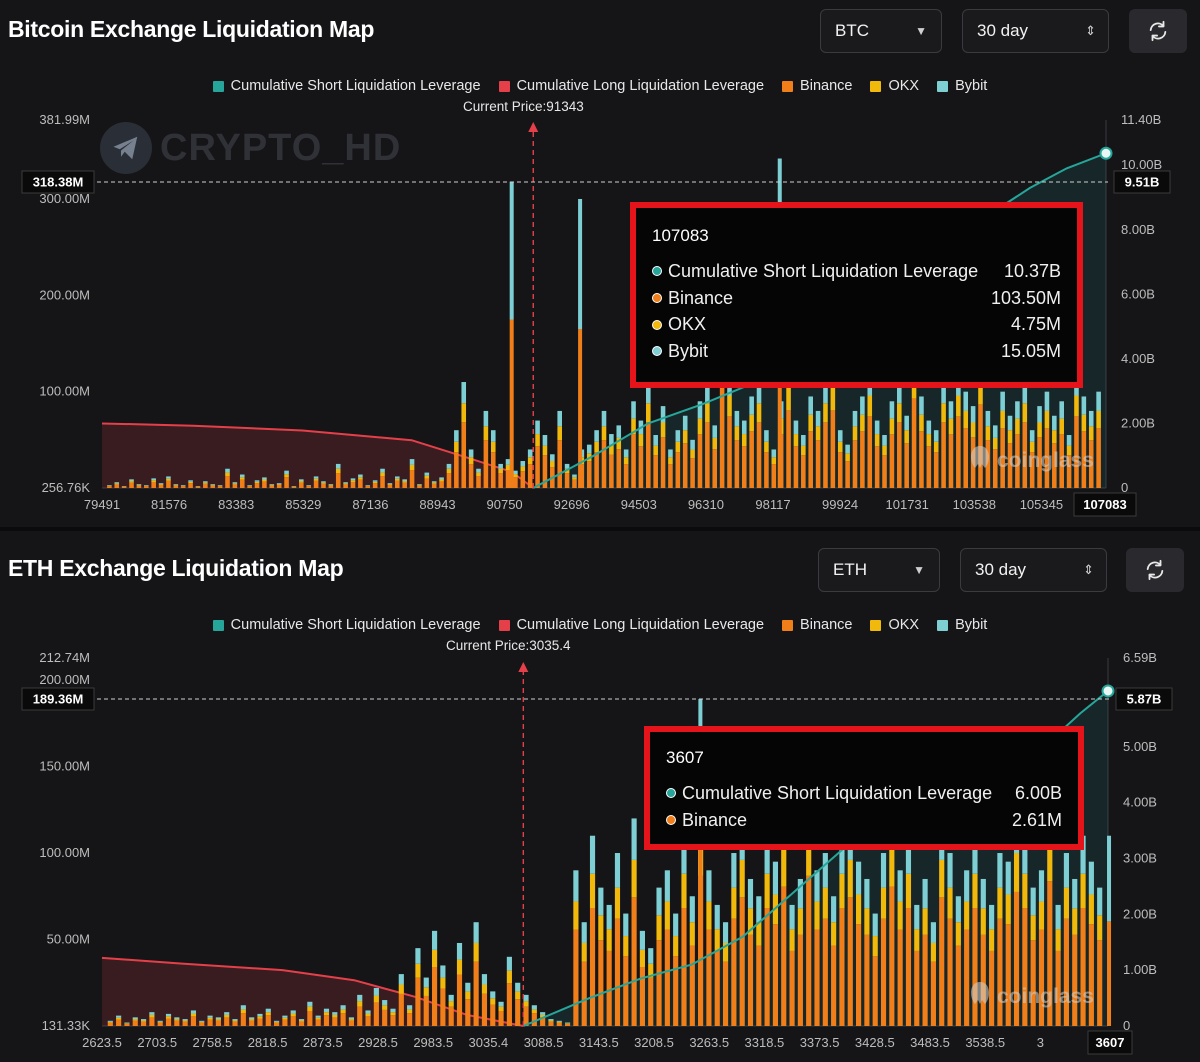 Image resolution: width=1200 pixels, height=1062 pixels. Describe the element at coordinates (580, 264) in the screenshot. I see `bar-peak-bybit` at that location.